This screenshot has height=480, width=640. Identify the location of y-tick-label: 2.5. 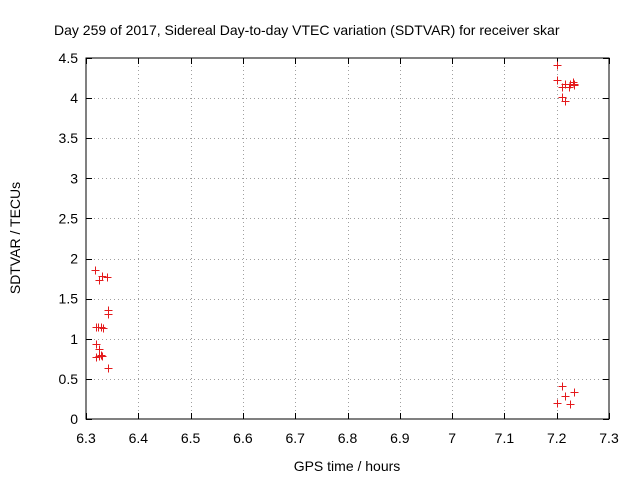
(69, 218).